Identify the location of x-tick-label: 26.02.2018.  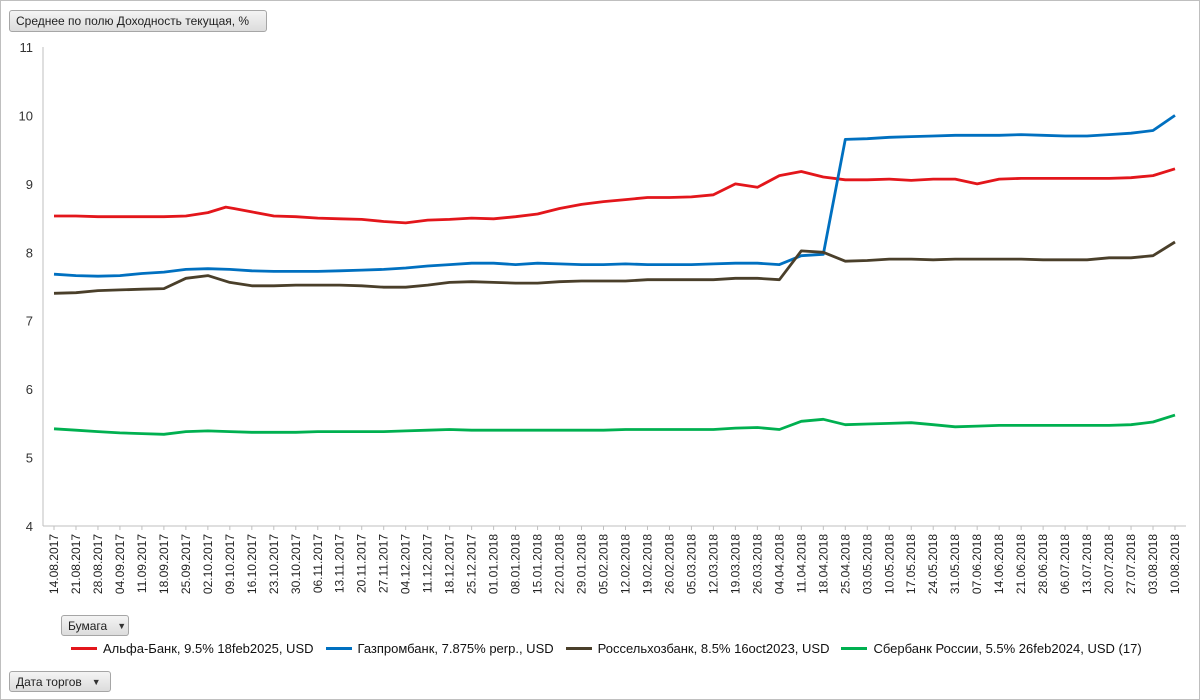
(669, 564).